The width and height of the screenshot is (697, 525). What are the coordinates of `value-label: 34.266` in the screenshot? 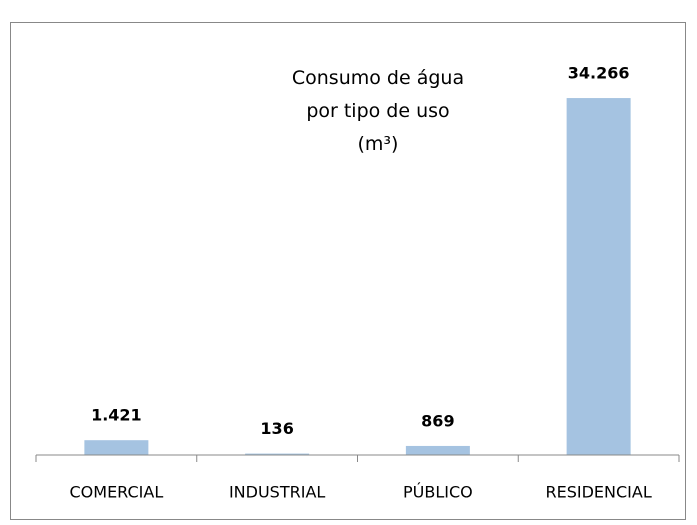 It's located at (599, 73).